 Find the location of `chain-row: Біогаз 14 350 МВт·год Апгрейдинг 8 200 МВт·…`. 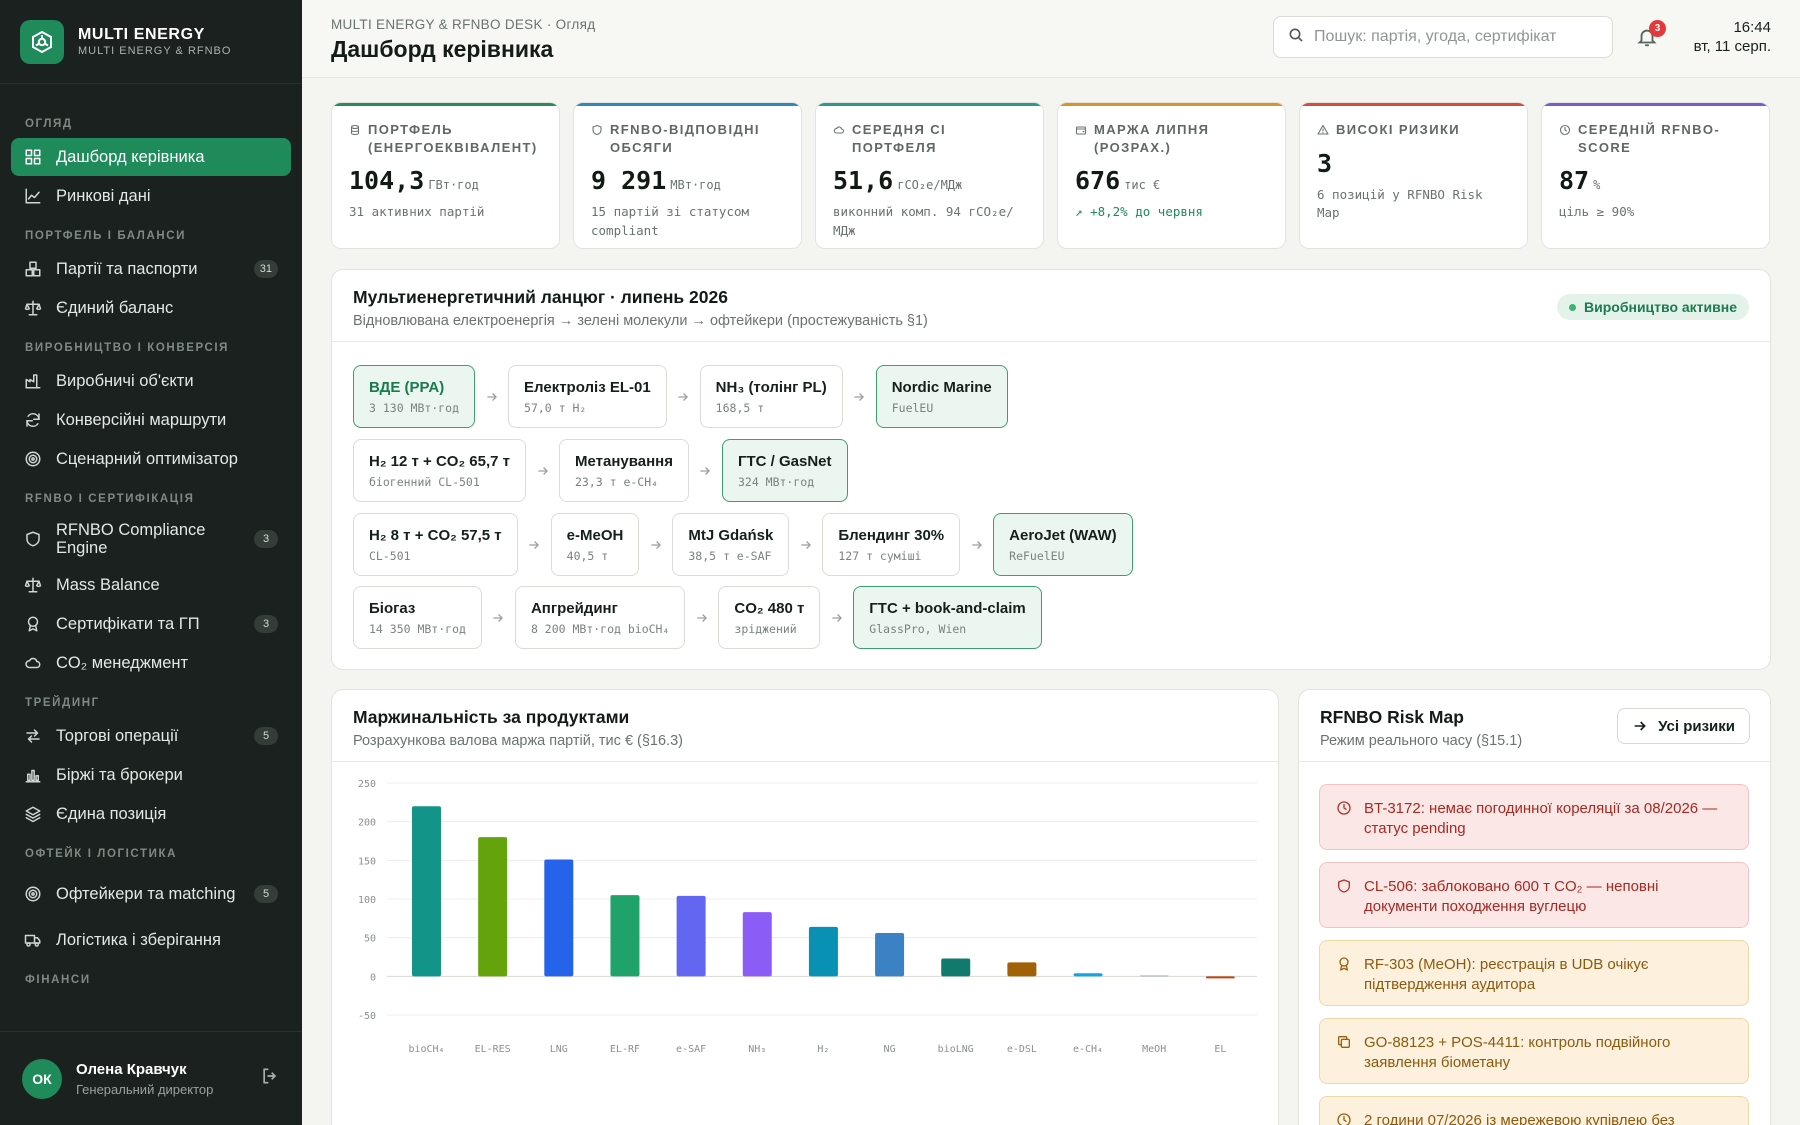

chain-row: Біогаз 14 350 МВт·год Апгрейдинг 8 200 МВт·… is located at coordinates (697, 617).